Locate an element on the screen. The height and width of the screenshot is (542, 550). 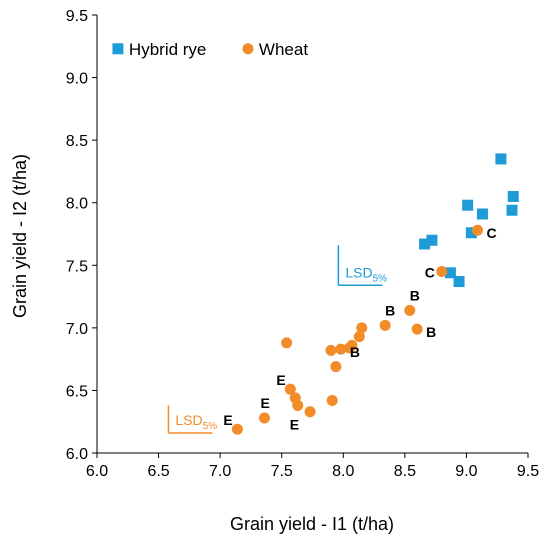
x-tick-label: 6.5 is located at coordinates (158, 471).